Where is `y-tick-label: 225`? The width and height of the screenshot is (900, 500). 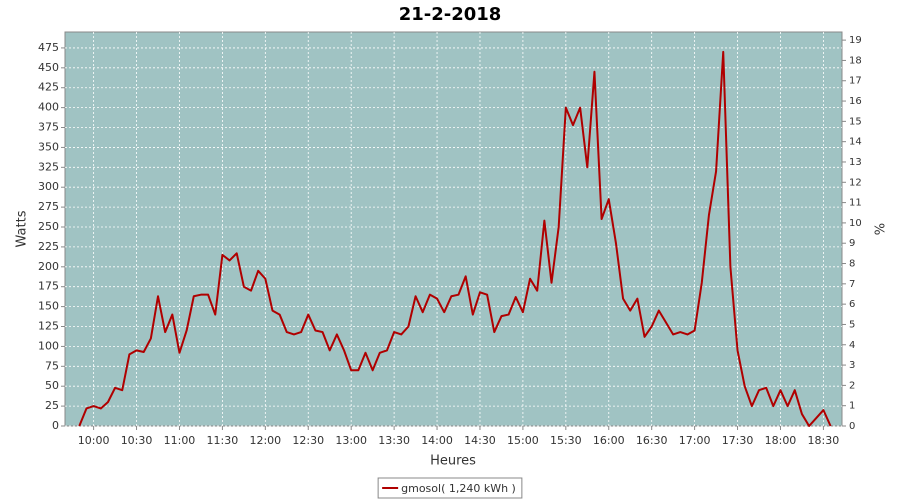
y-tick-label: 225 is located at coordinates (48, 246).